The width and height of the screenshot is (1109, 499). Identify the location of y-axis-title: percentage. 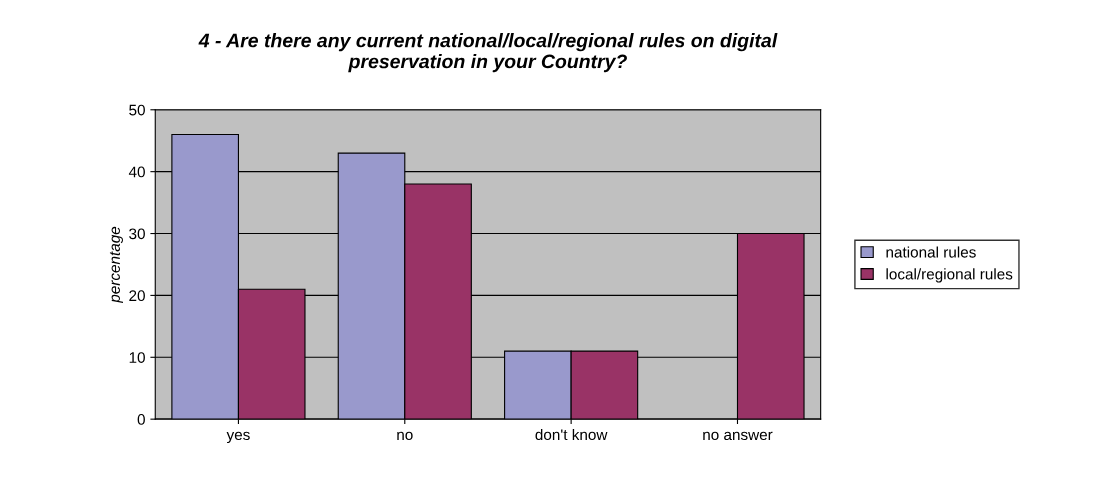
(116, 265).